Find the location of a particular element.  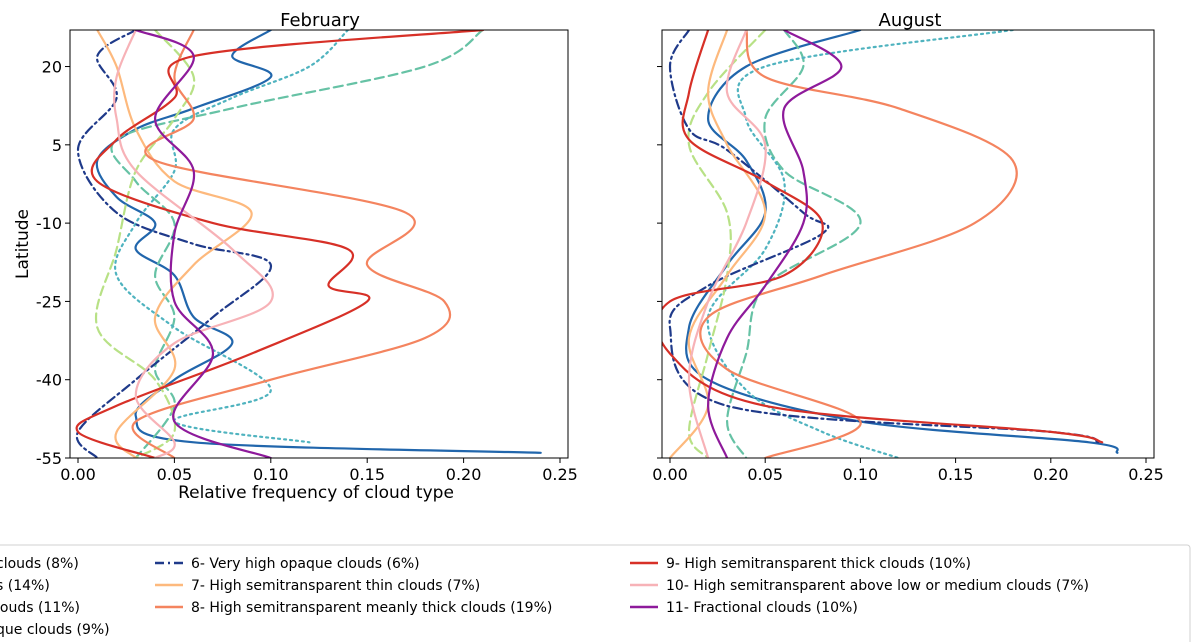

y-tick: -25 is located at coordinates (53, 301).